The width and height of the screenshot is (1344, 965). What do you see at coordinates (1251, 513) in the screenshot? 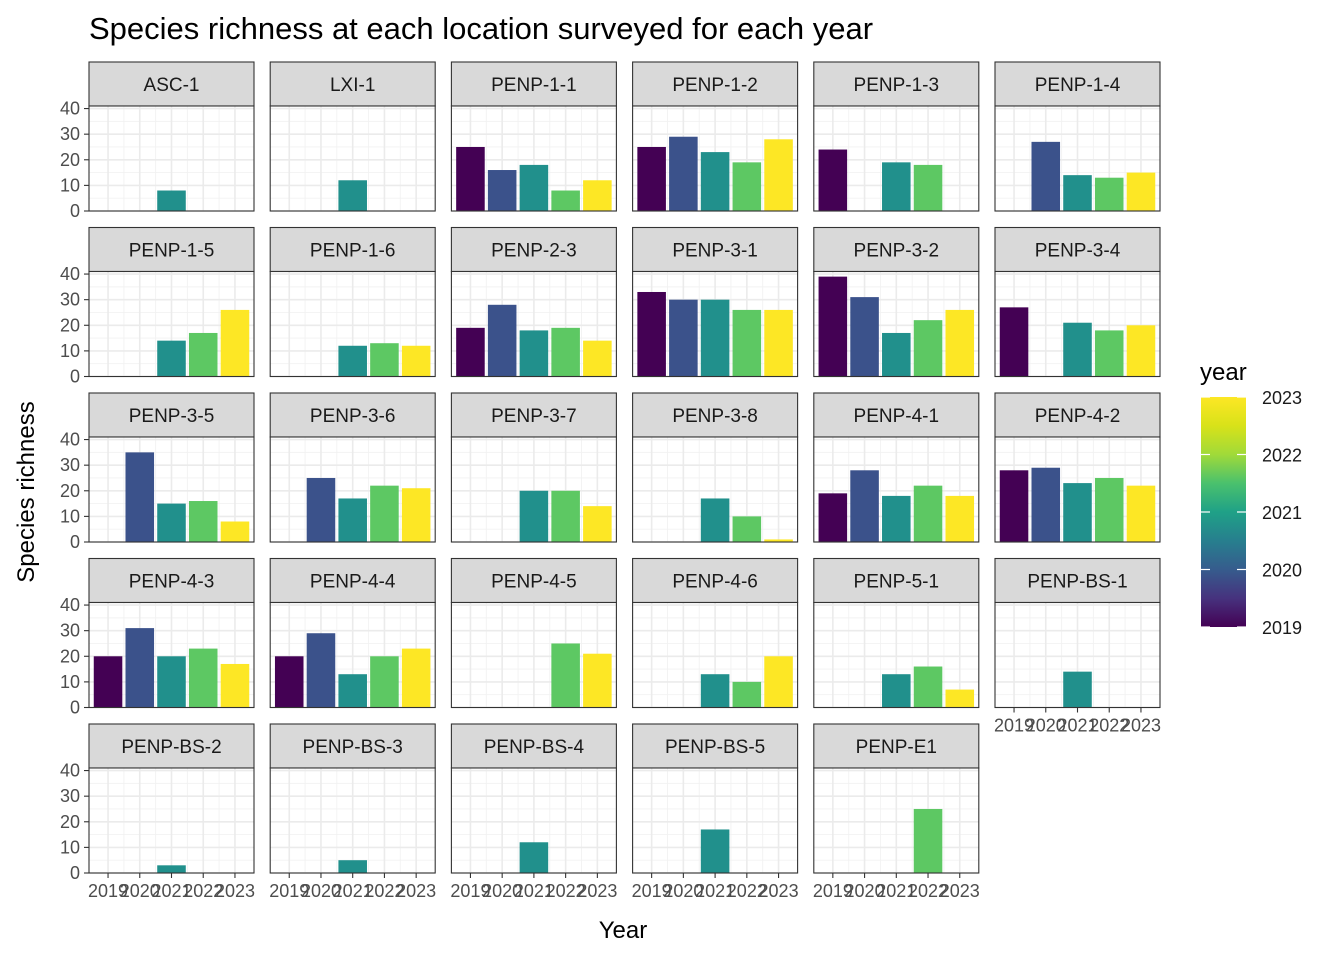
I see `legend-ticks: 2019 2020 2021 2022 2023` at bounding box center [1251, 513].